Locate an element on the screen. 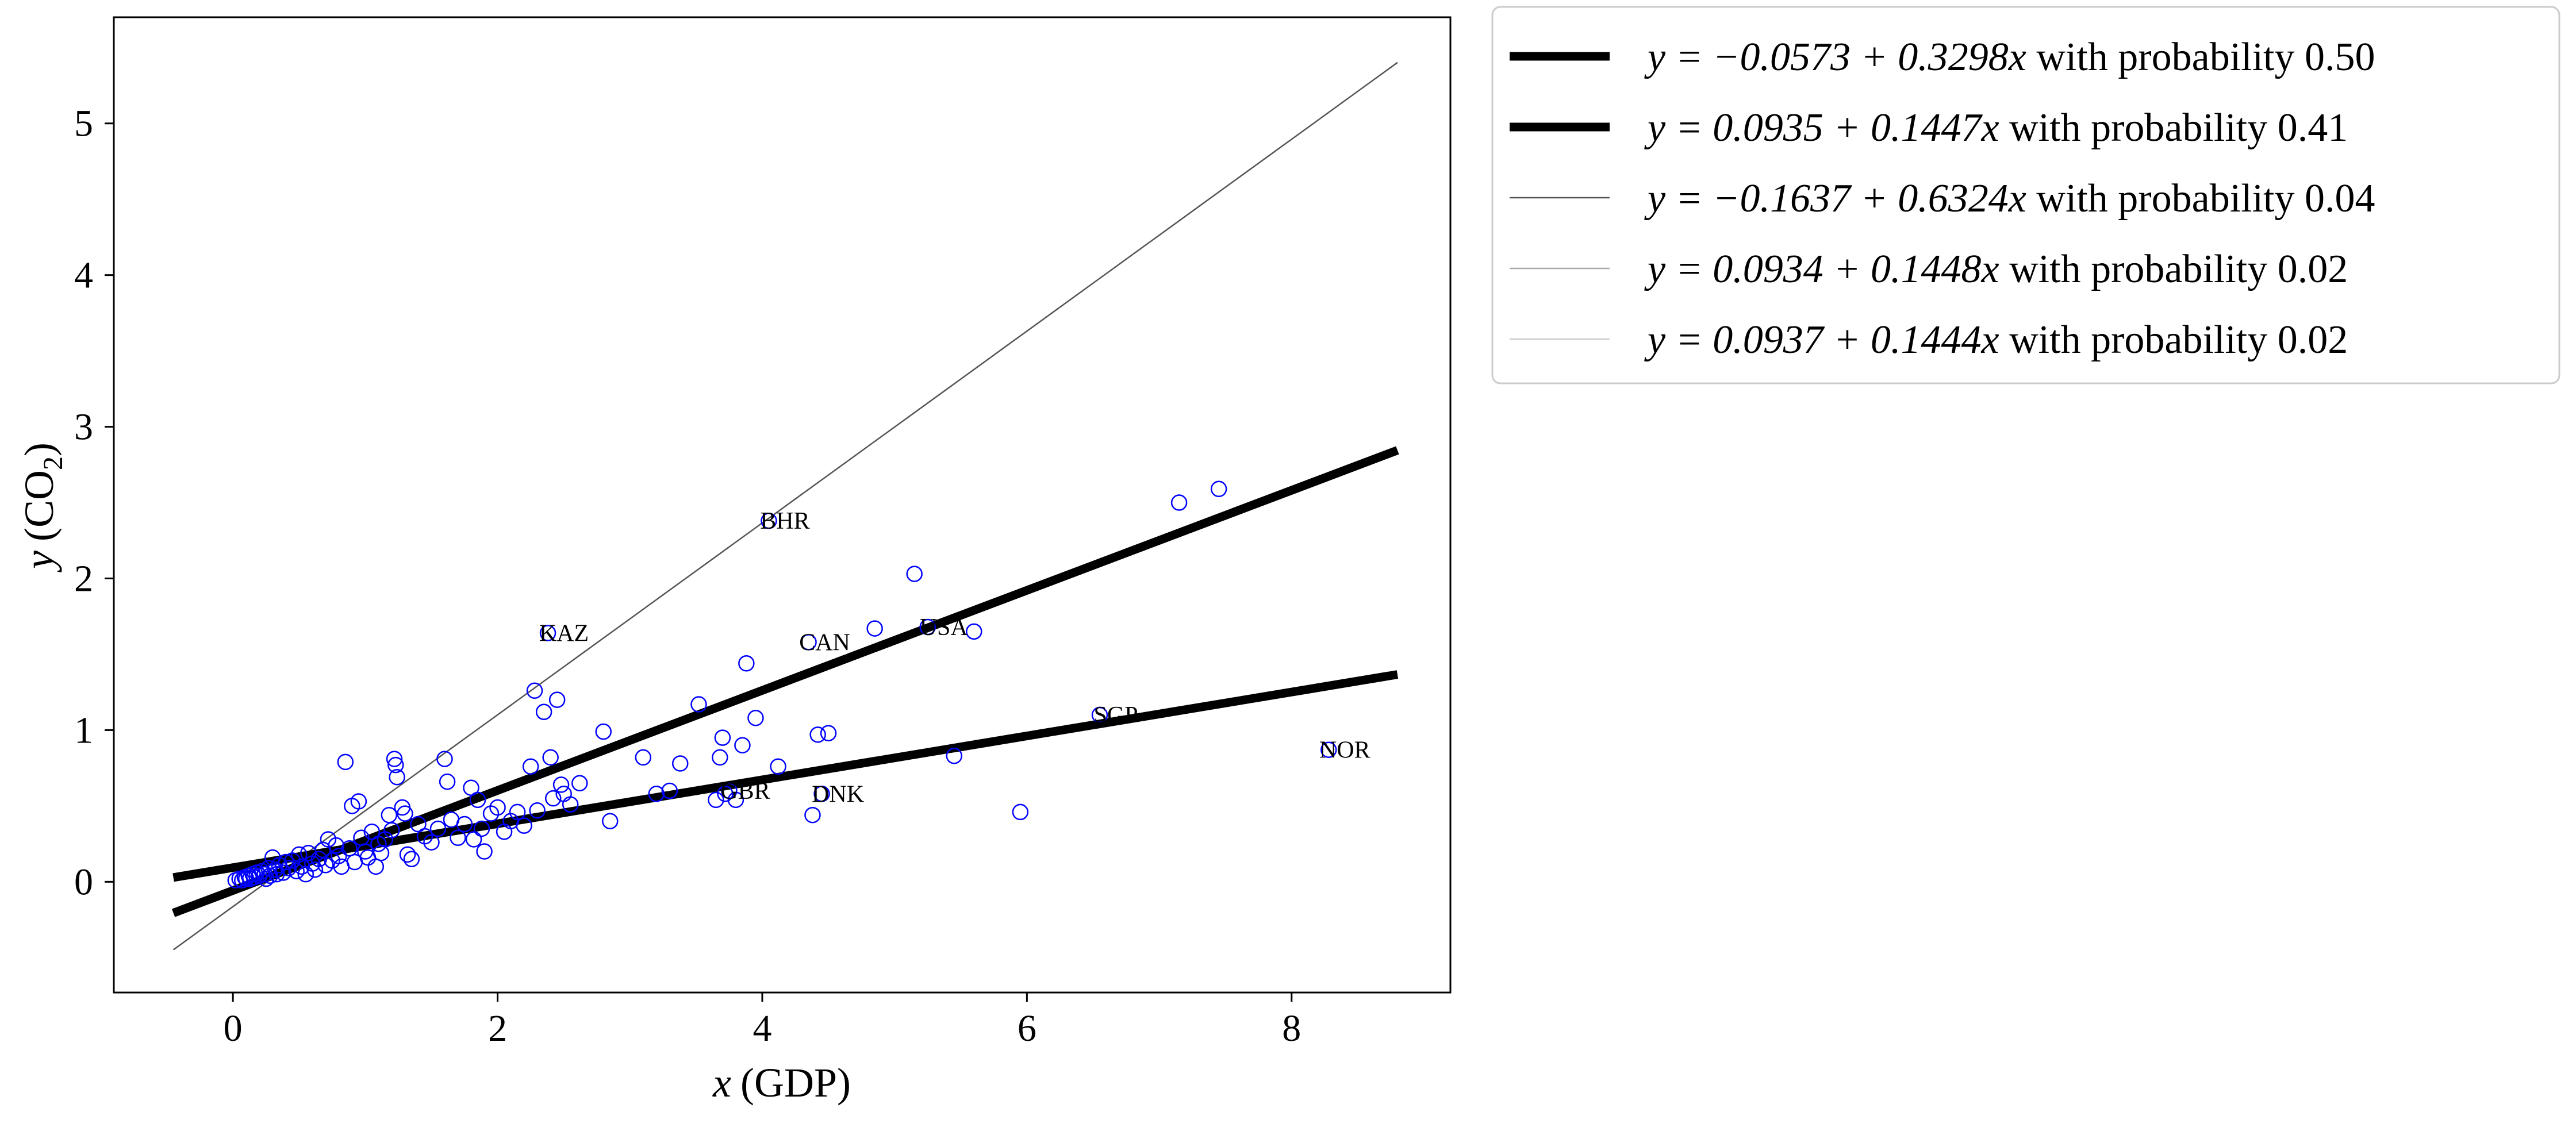 The width and height of the screenshot is (2576, 1127). point-label-sgp: SGP is located at coordinates (1115, 716).